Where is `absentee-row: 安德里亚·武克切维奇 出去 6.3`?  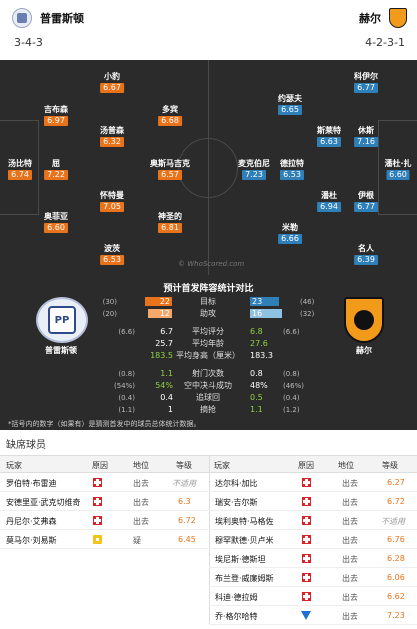 absentee-row: 安德里亚·武克切维奇 出去 6.3 is located at coordinates (104, 502).